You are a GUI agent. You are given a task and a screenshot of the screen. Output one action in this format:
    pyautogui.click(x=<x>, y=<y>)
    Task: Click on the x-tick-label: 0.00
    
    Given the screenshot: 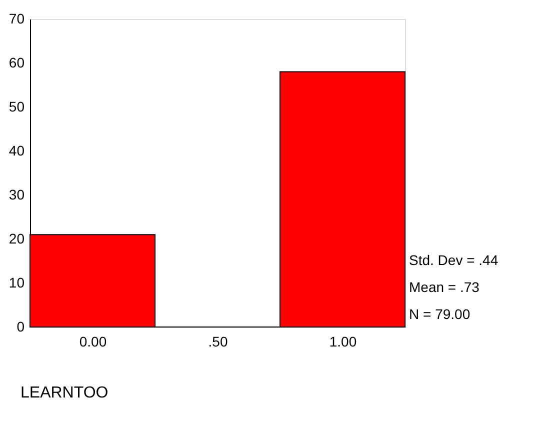 What is the action you would take?
    pyautogui.click(x=93, y=342)
    